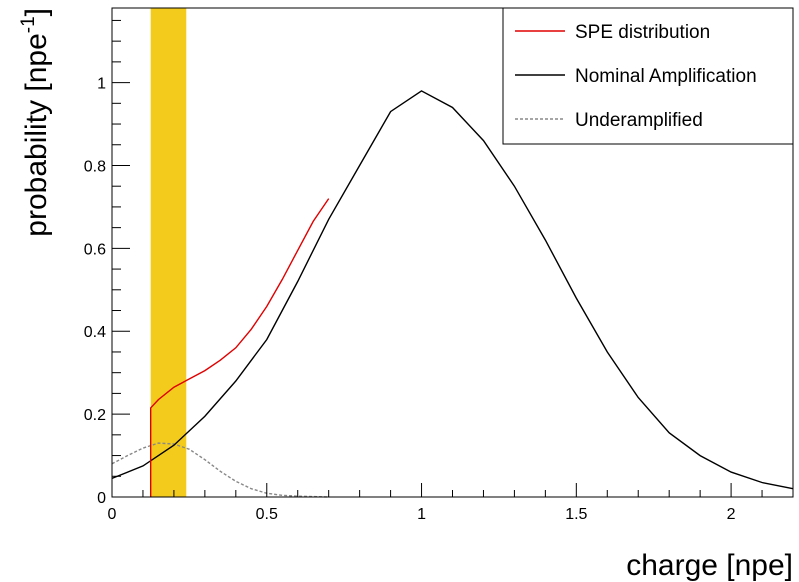 The height and width of the screenshot is (582, 799). I want to click on legend-label: Nominal Amplification, so click(666, 76).